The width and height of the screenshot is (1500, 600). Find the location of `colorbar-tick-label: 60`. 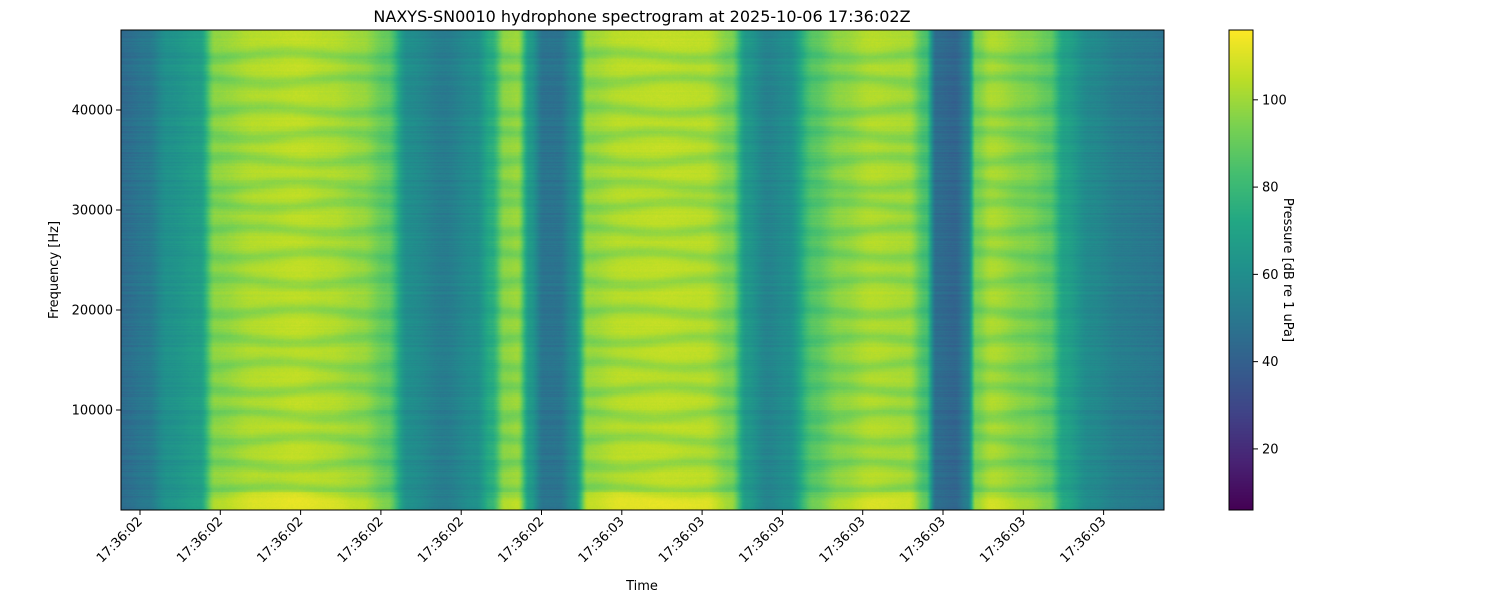

colorbar-tick-label: 60 is located at coordinates (1270, 275).